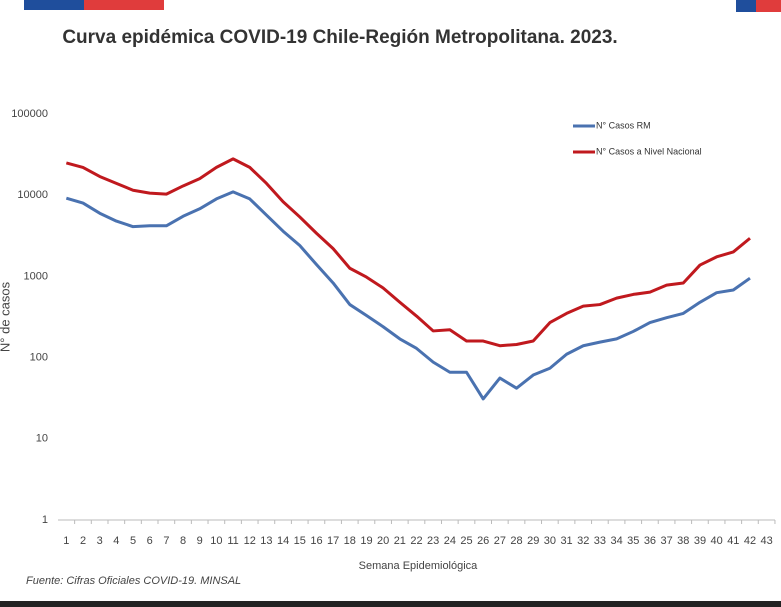 This screenshot has width=781, height=607. Describe the element at coordinates (83, 541) in the screenshot. I see `x-tick-label: 2` at that location.